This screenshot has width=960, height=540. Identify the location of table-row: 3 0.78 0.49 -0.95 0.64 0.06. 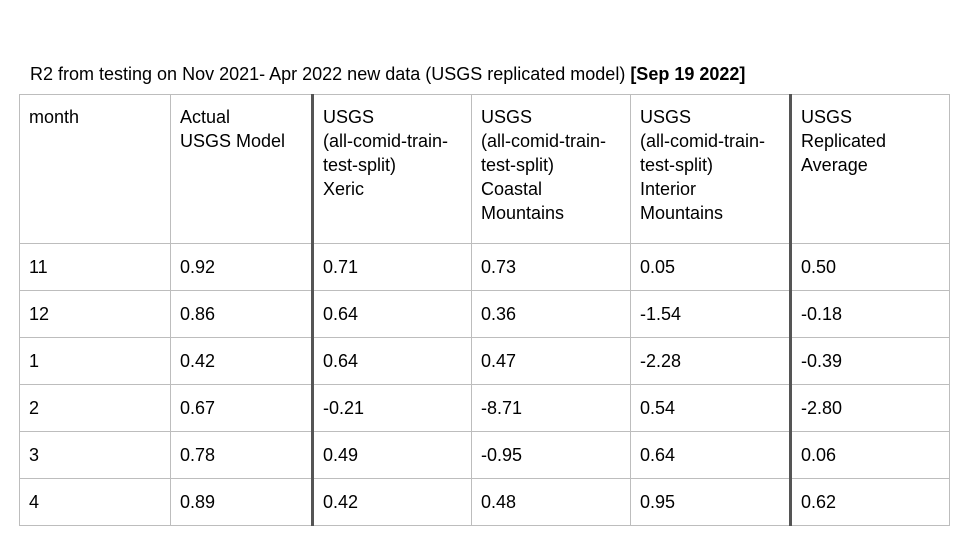
(484, 455).